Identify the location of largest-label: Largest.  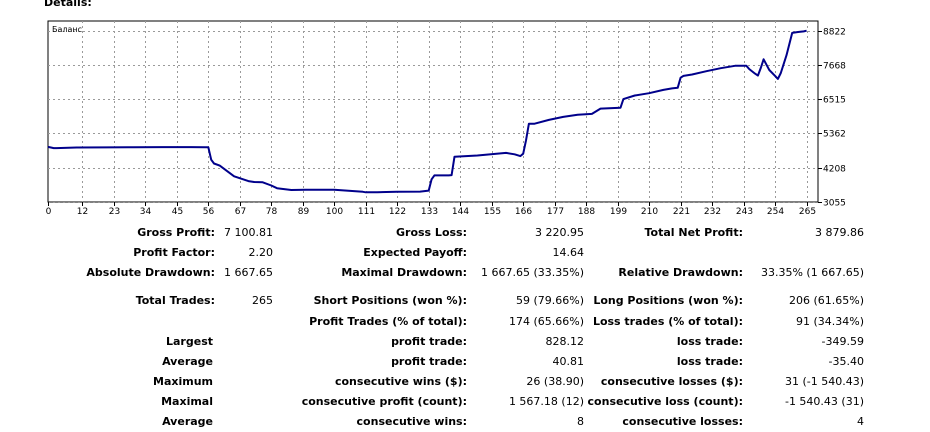
(189, 341).